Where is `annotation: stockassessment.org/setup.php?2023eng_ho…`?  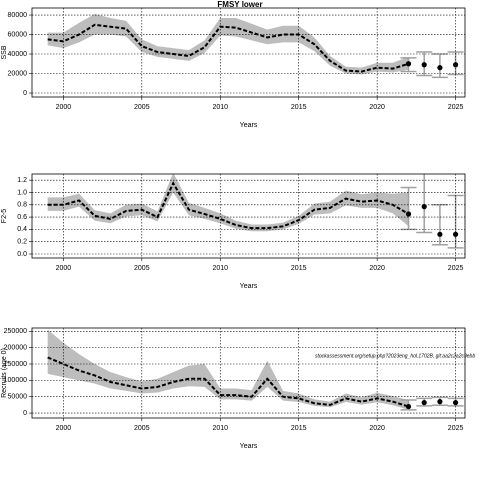
annotation: stockassessment.org/setup.php?2023eng_ho… is located at coordinates (395, 356).